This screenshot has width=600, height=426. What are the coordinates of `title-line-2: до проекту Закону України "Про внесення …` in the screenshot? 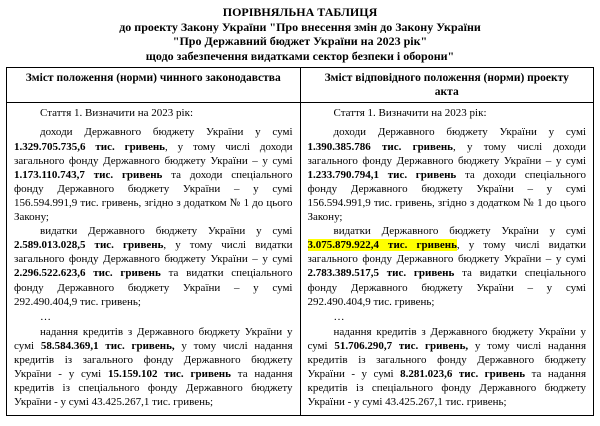 It's located at (300, 26).